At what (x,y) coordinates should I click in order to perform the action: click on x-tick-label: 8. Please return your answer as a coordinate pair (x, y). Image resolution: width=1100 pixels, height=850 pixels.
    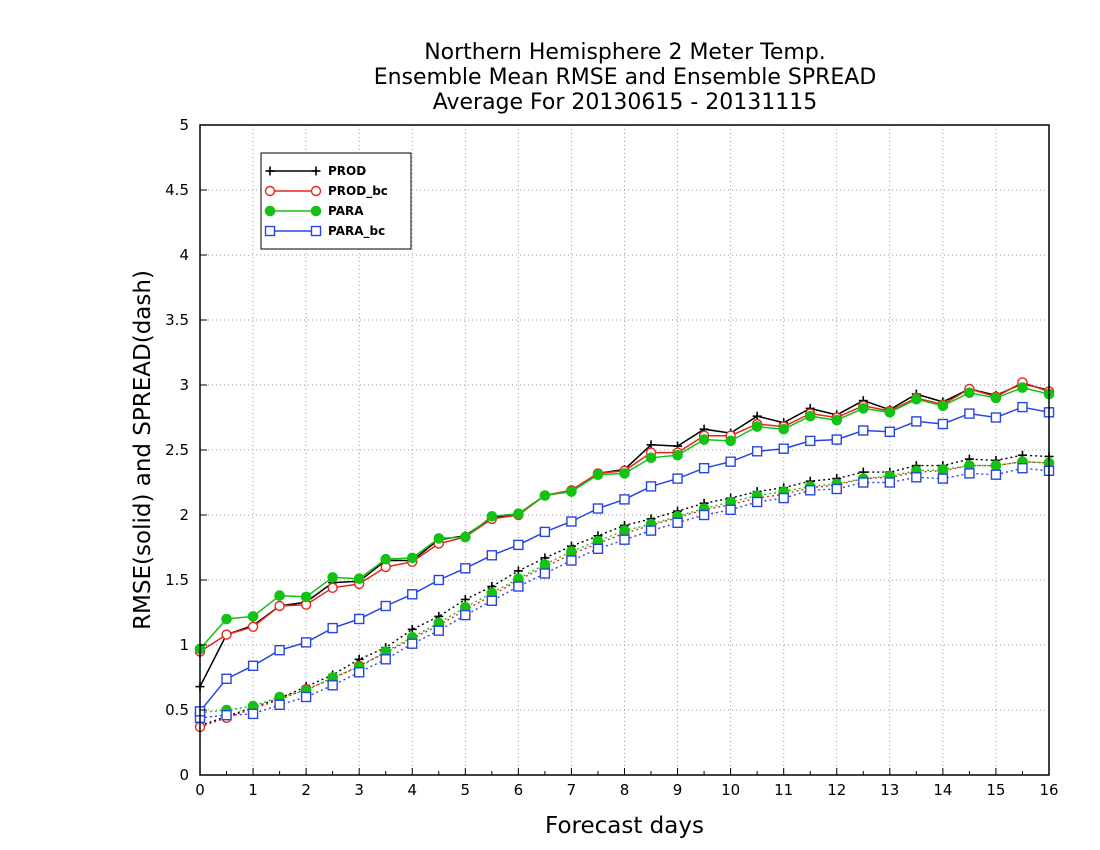
    Looking at the image, I should click on (625, 790).